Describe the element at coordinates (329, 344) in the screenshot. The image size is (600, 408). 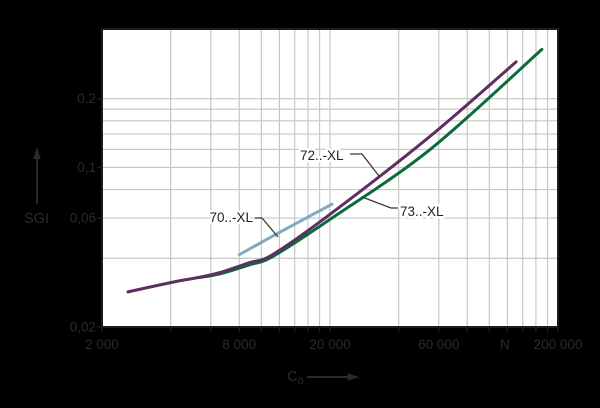
I see `x-tick-label: 20 000` at that location.